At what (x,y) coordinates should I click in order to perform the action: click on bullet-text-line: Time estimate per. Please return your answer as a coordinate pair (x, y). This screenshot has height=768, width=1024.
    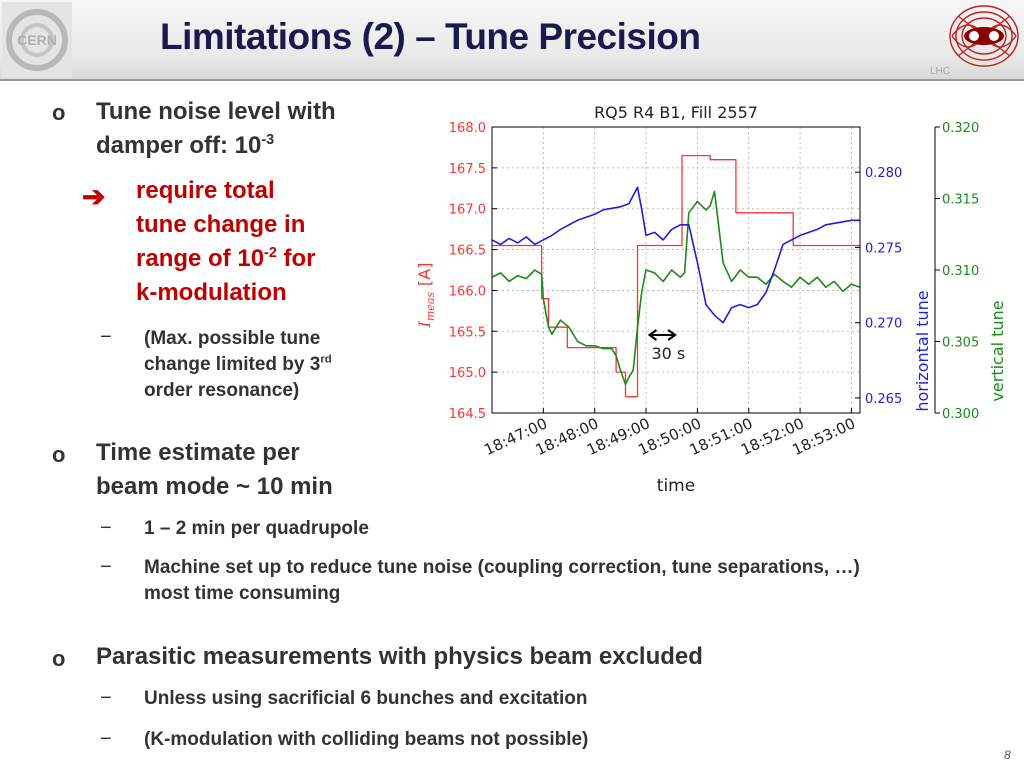
    Looking at the image, I should click on (198, 452).